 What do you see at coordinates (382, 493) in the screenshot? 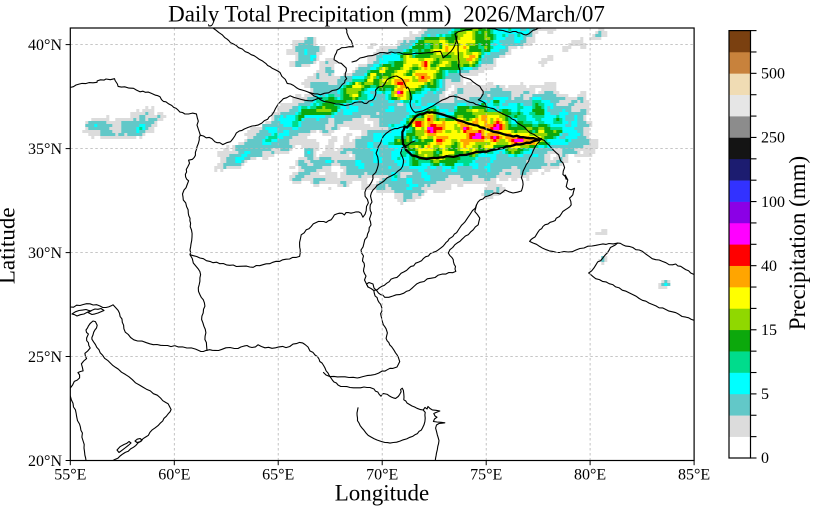
I see `svg-text: Longitude` at bounding box center [382, 493].